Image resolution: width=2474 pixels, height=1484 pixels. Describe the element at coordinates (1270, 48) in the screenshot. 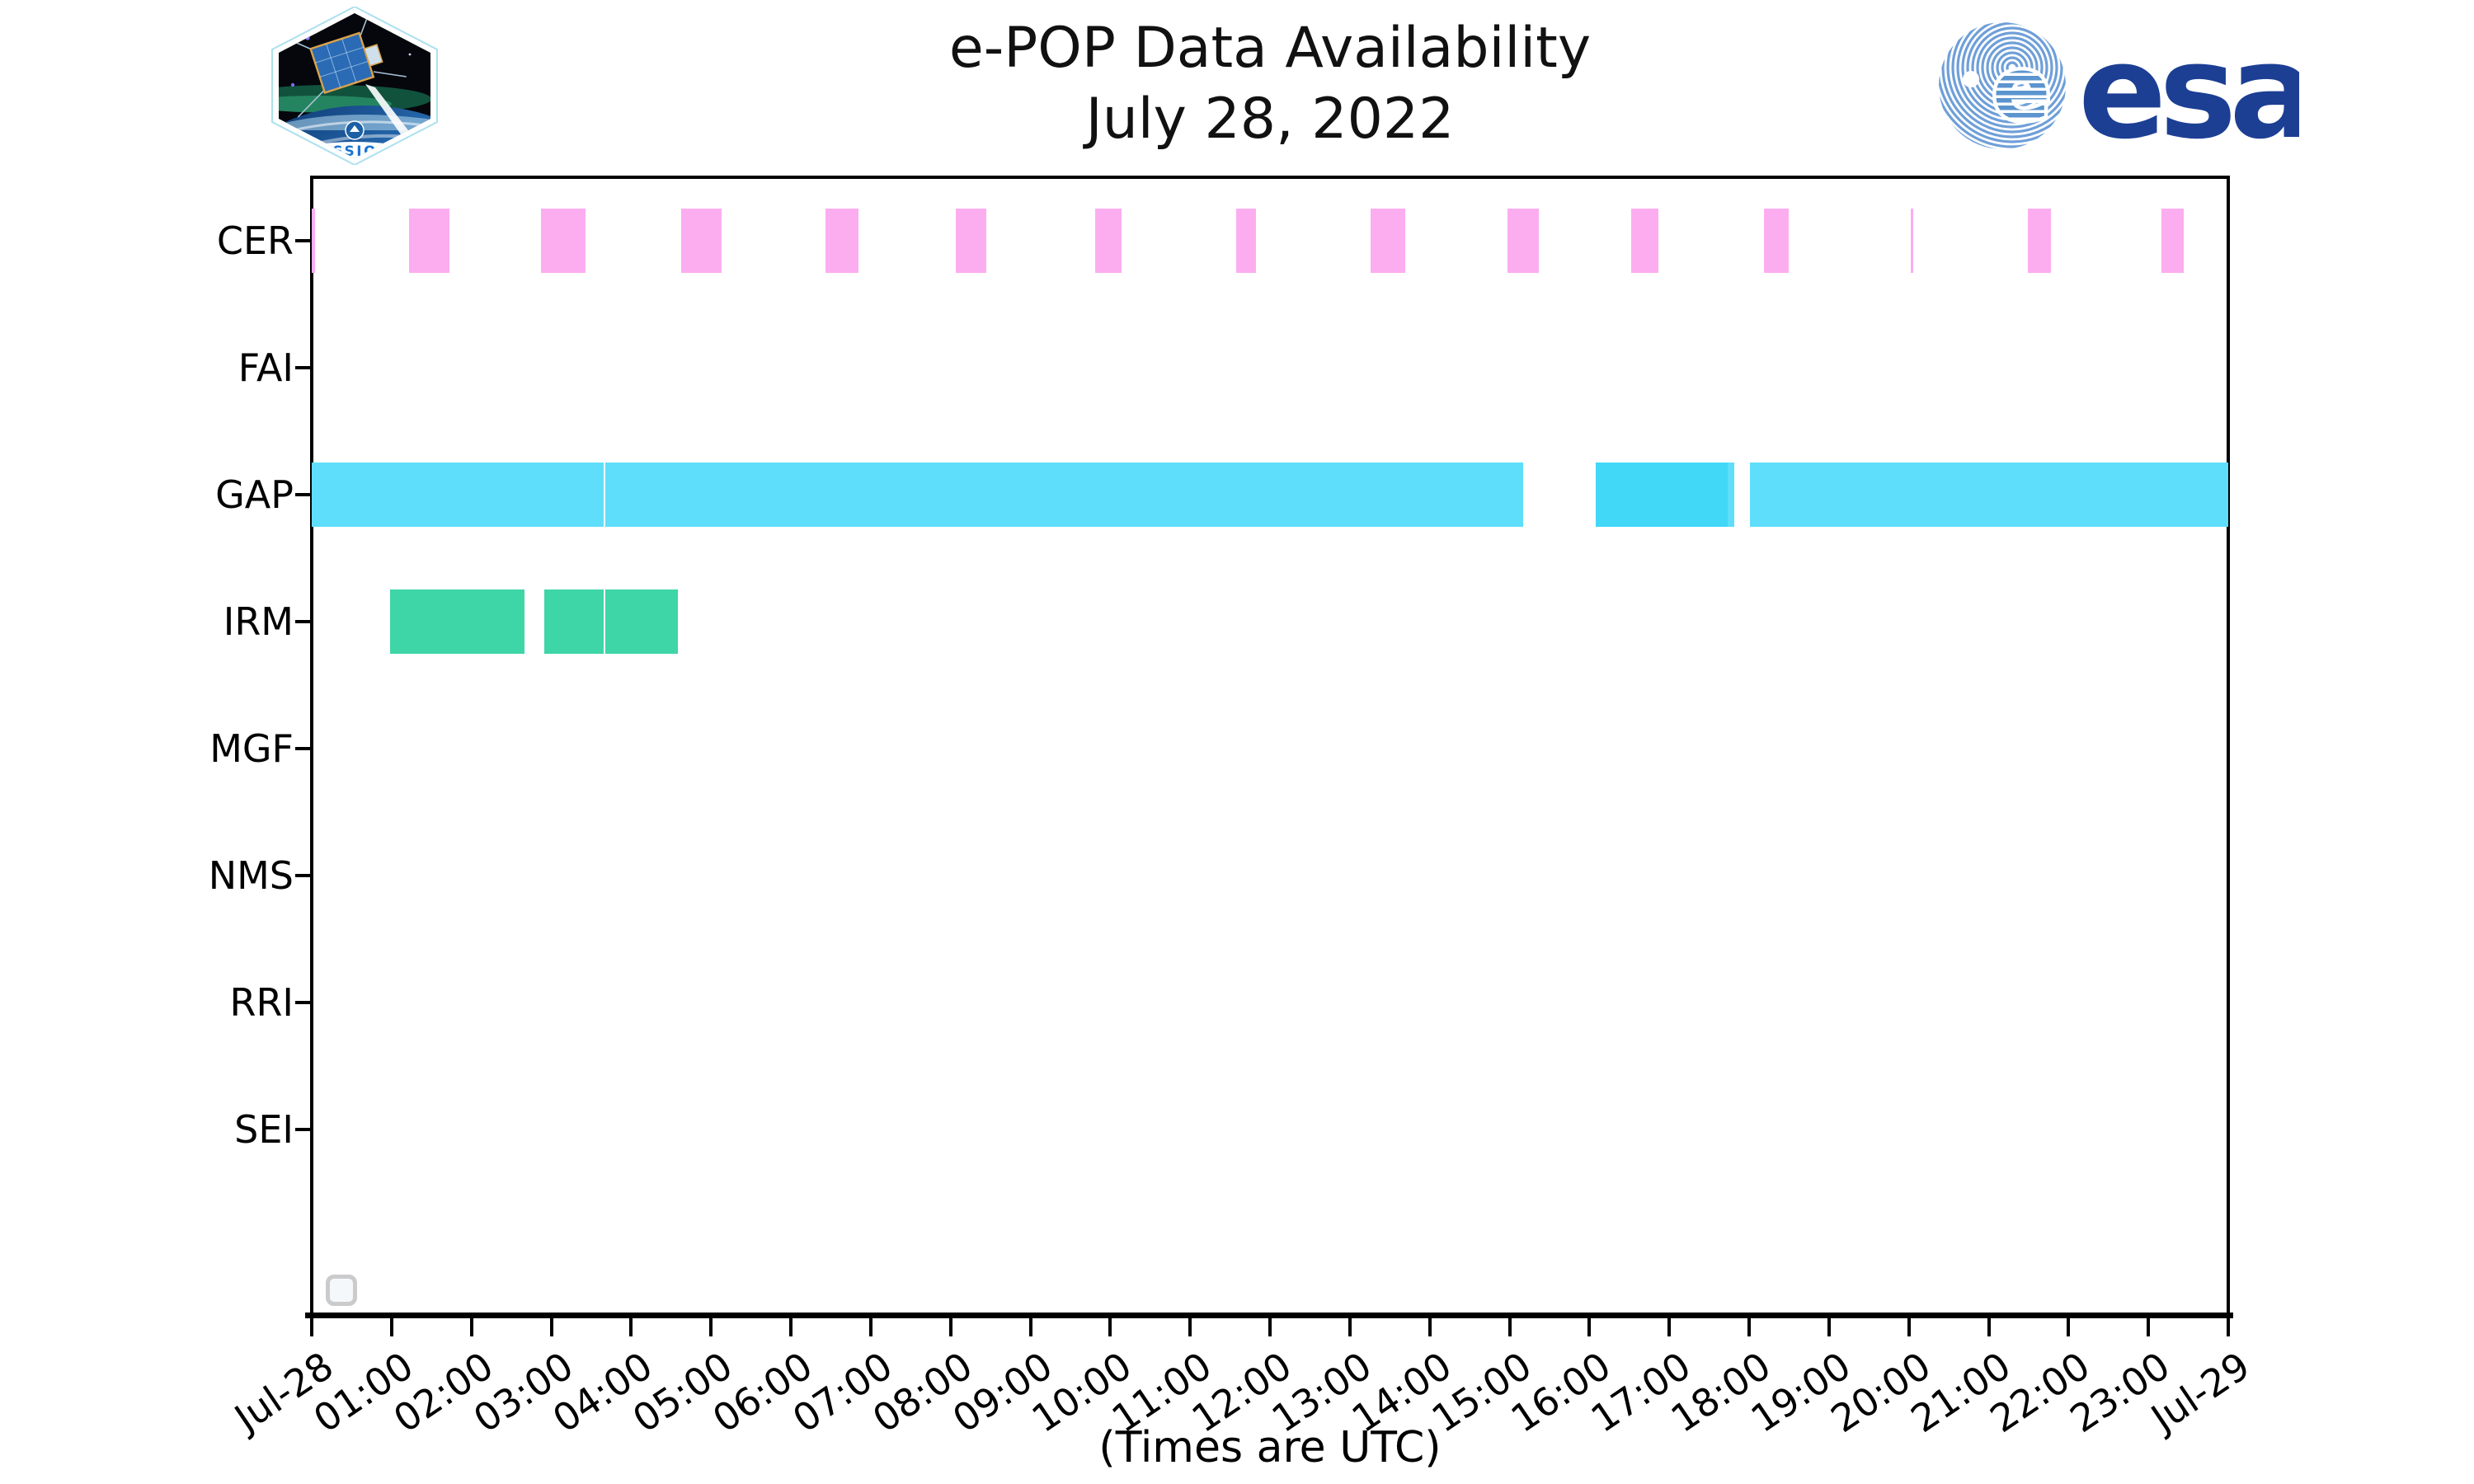

I see `page-title: e-POP Data Availability` at that location.